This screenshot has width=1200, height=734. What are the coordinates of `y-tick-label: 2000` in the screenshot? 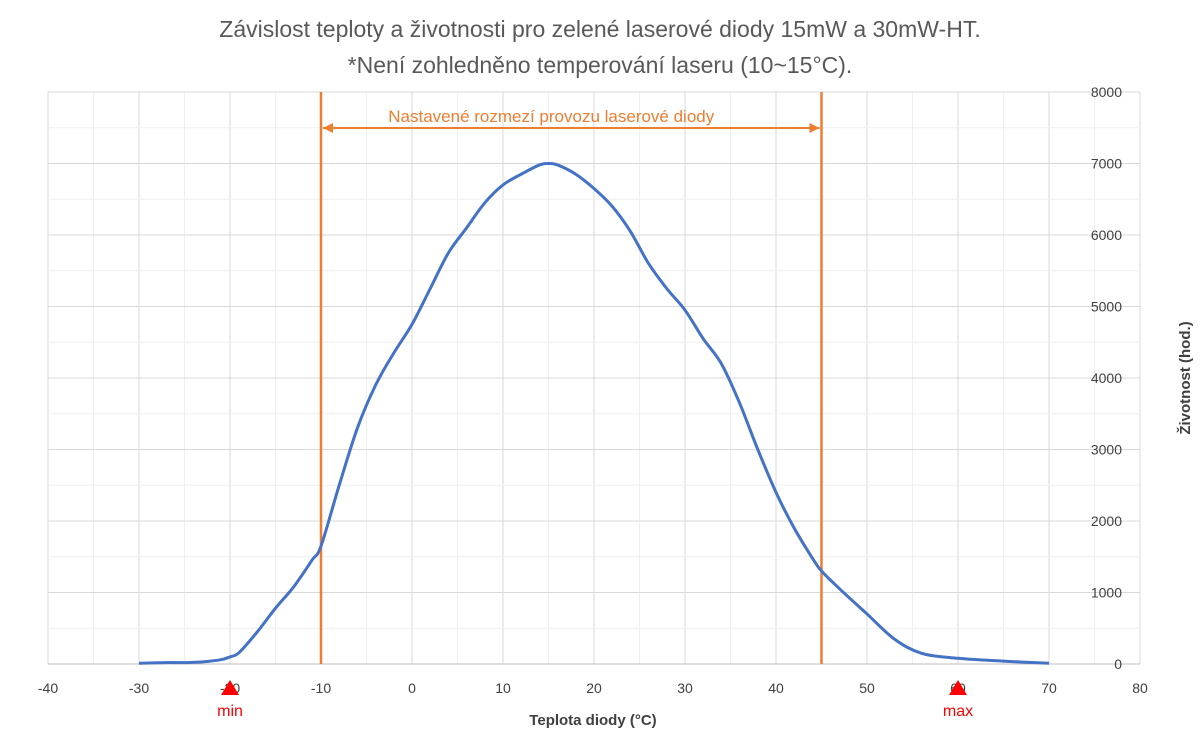 It's located at (1106, 521).